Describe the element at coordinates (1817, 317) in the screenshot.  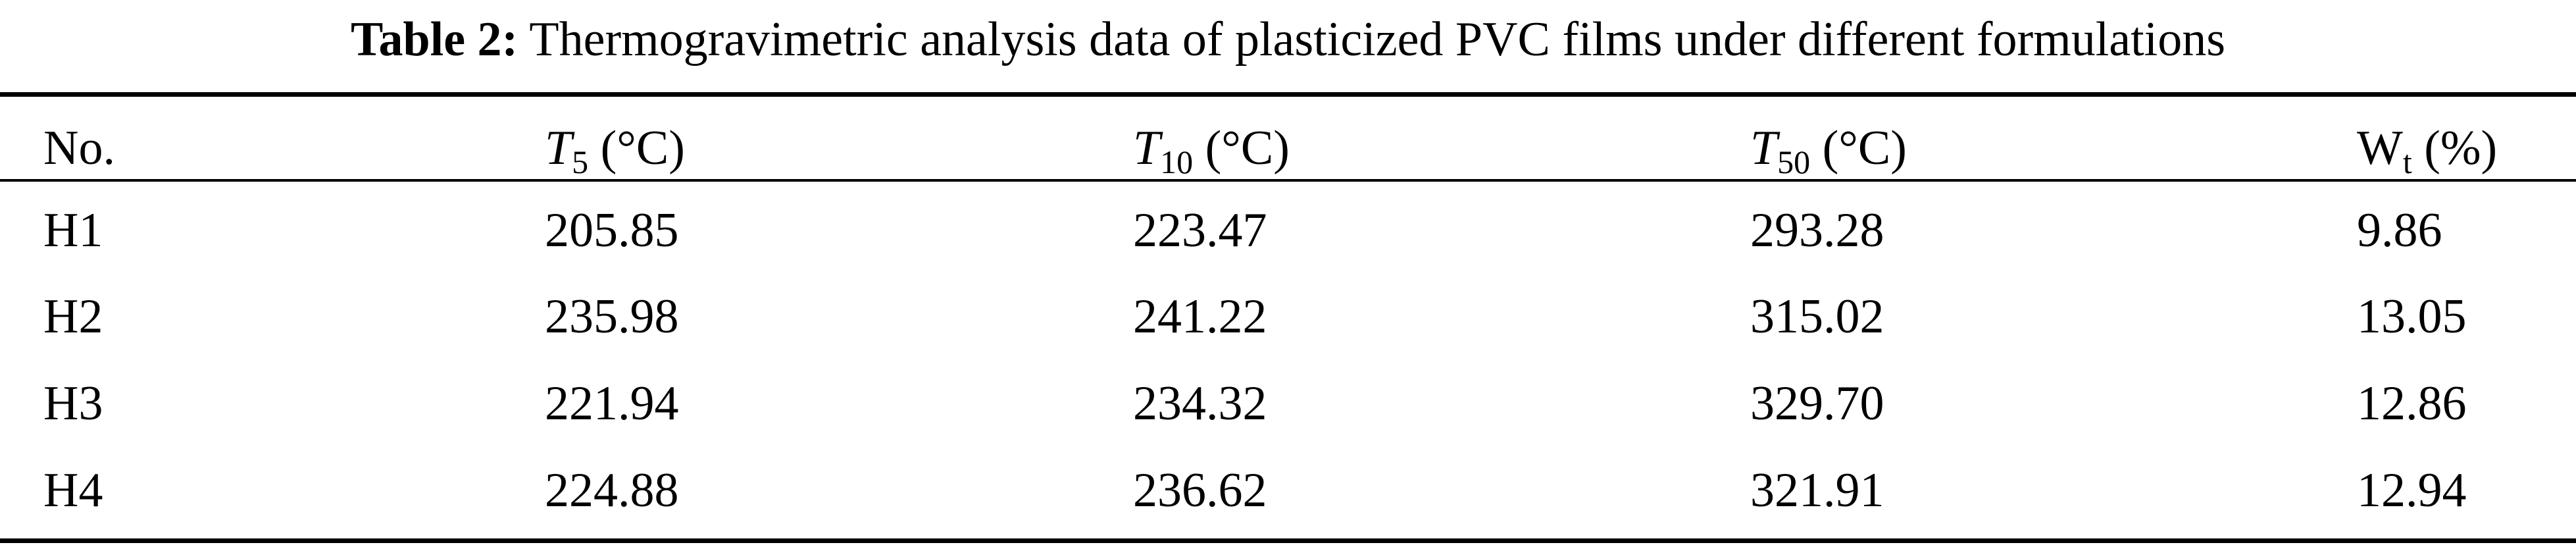
I see `cell-t50: 315.02` at that location.